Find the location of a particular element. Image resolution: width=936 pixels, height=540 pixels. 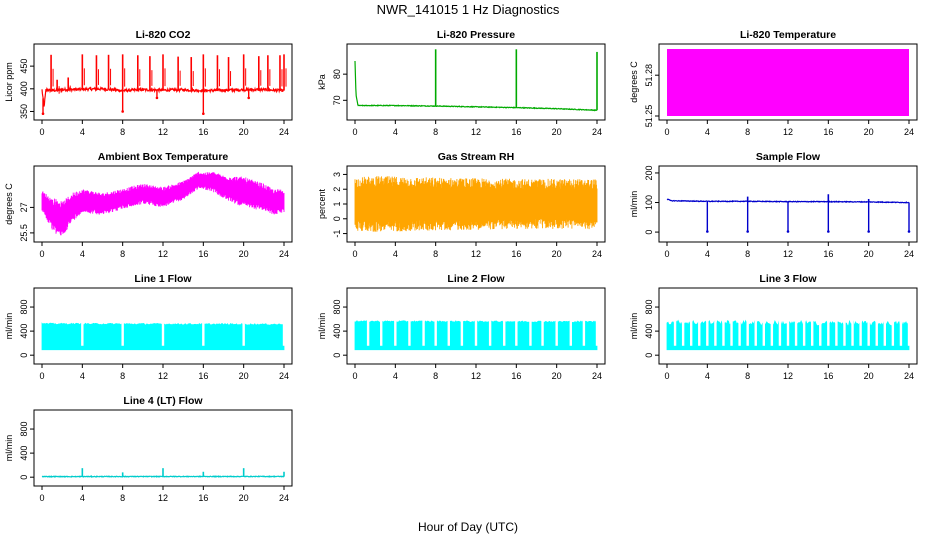

panel-title: Li-820 CO2 is located at coordinates (163, 35).